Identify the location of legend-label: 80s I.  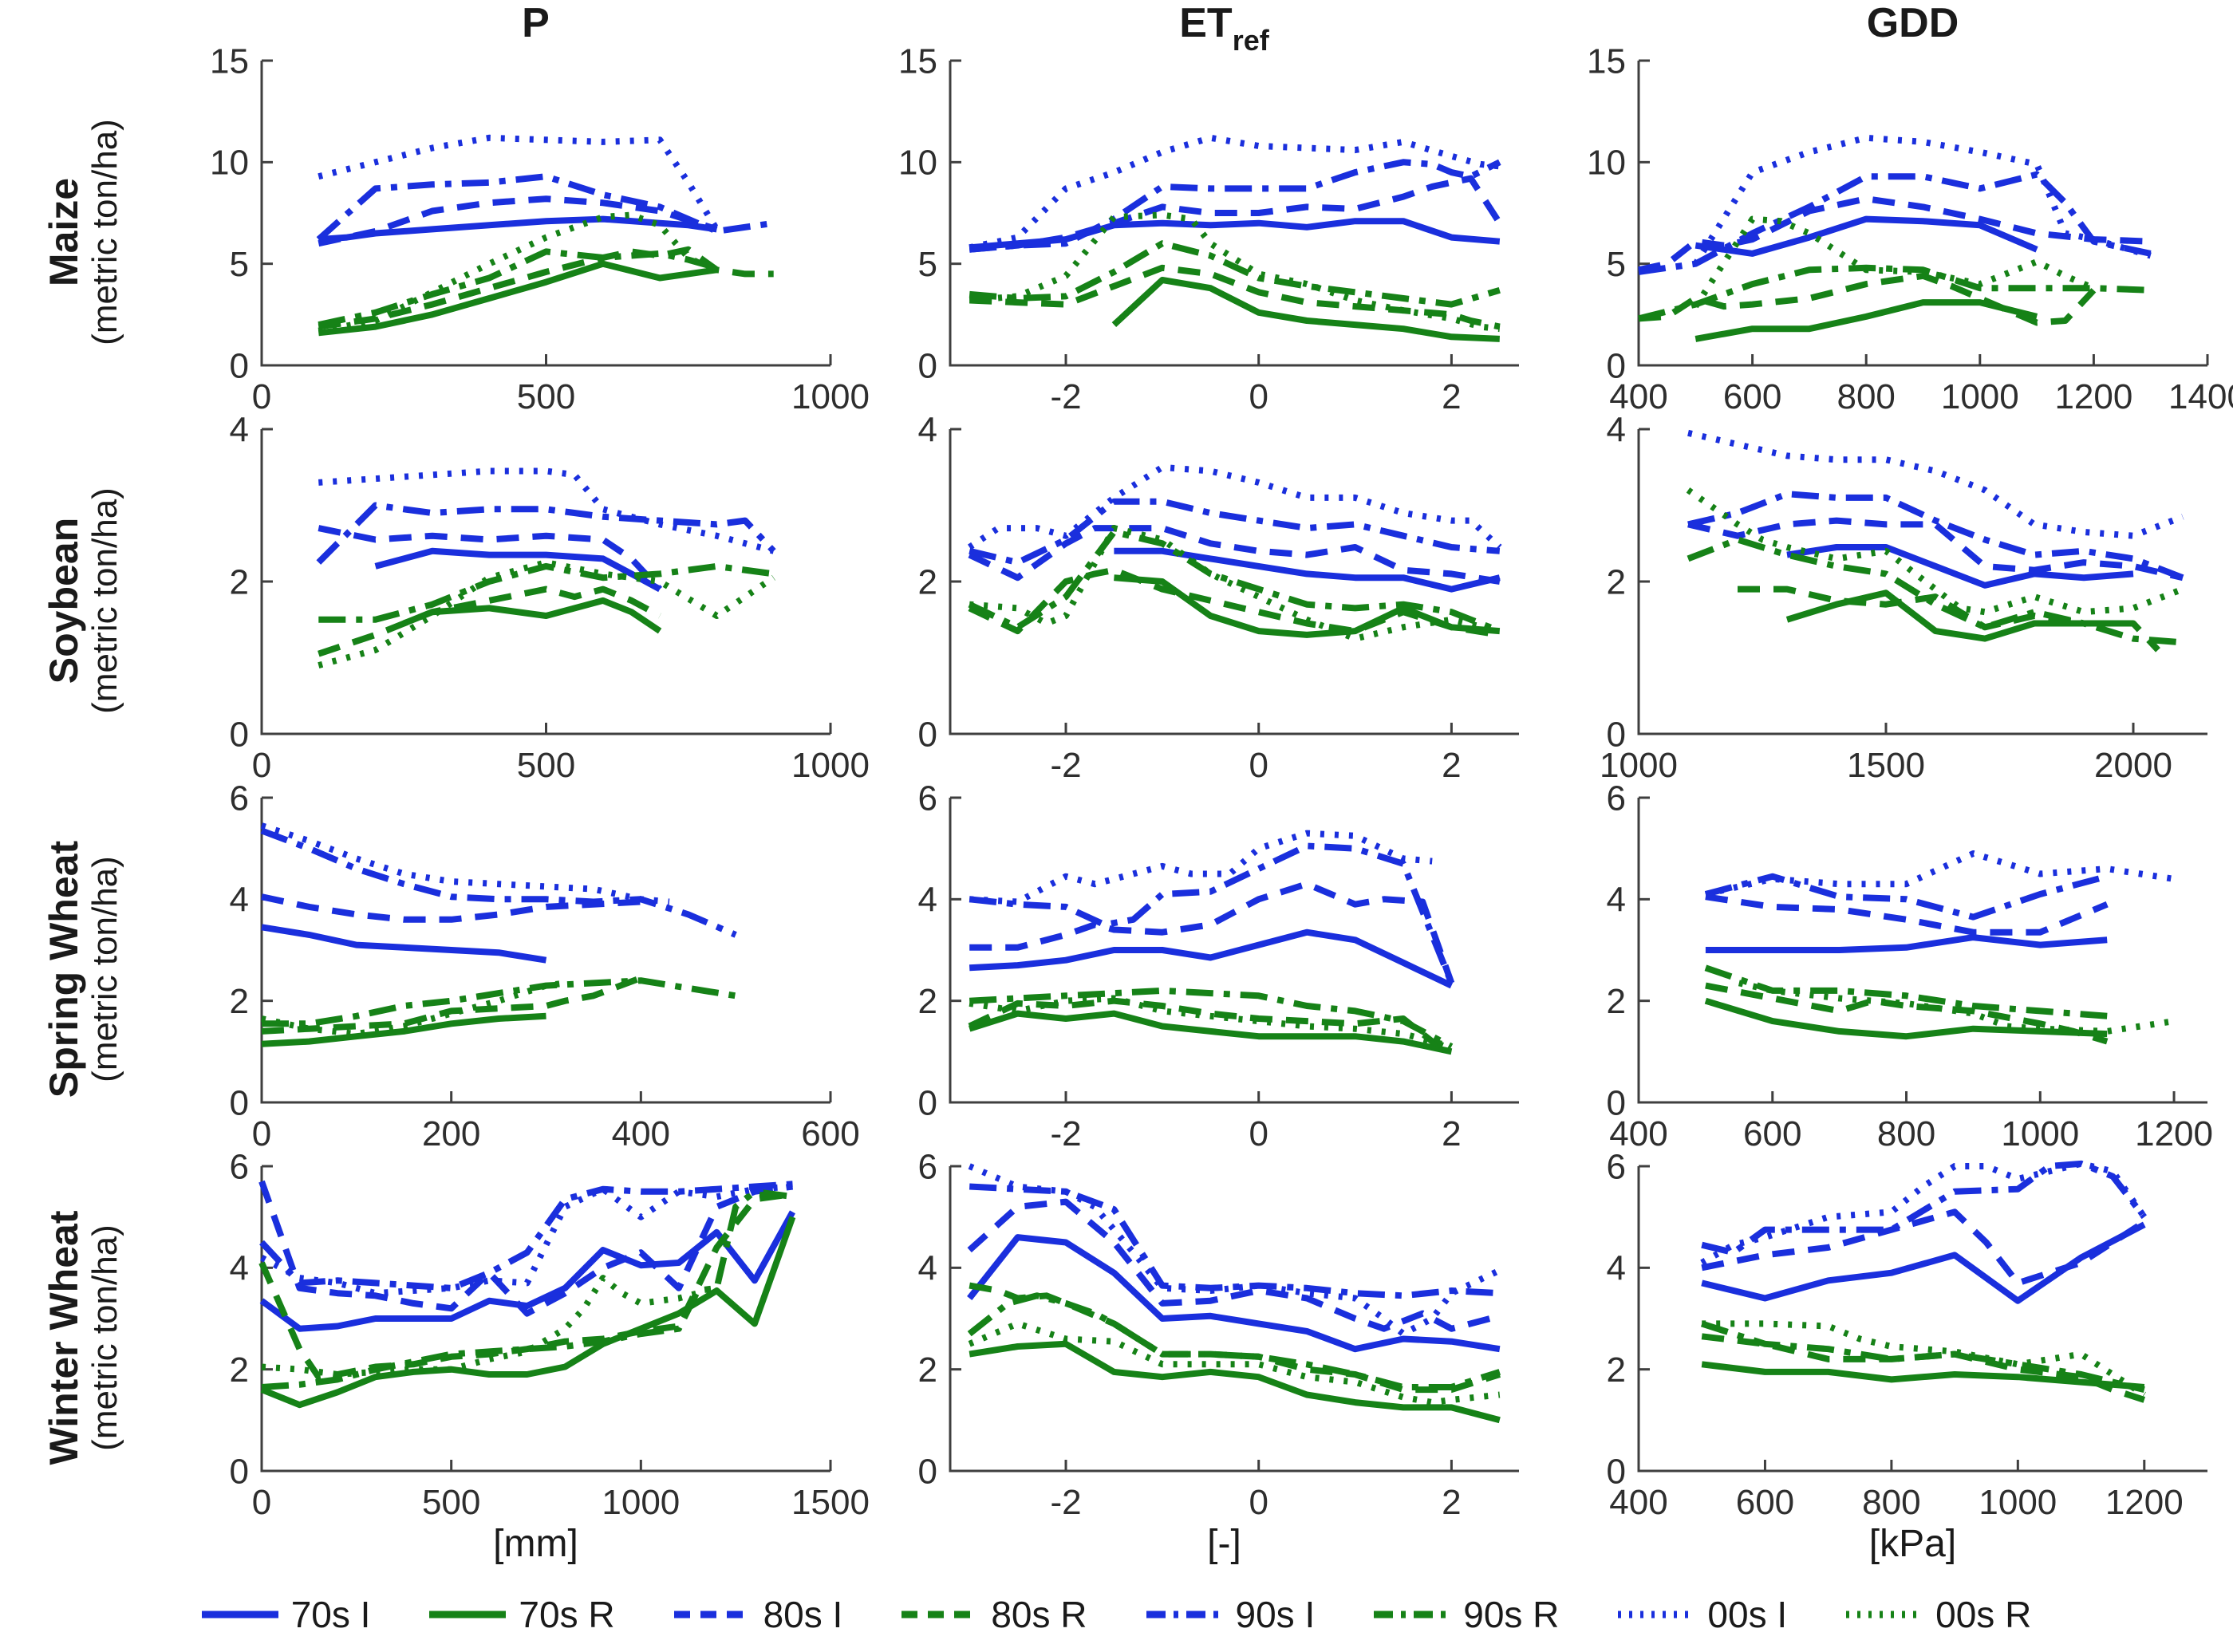
(803, 1615).